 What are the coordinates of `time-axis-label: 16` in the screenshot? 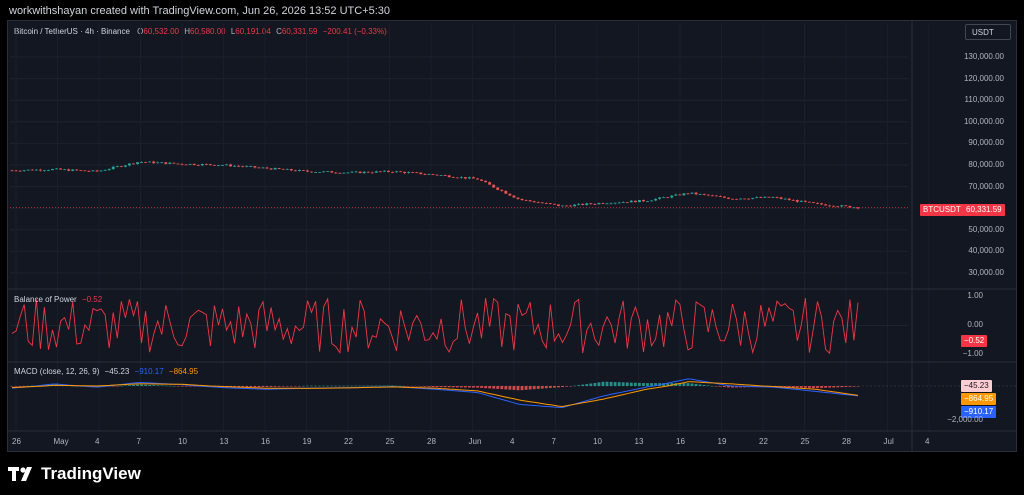 It's located at (265, 441).